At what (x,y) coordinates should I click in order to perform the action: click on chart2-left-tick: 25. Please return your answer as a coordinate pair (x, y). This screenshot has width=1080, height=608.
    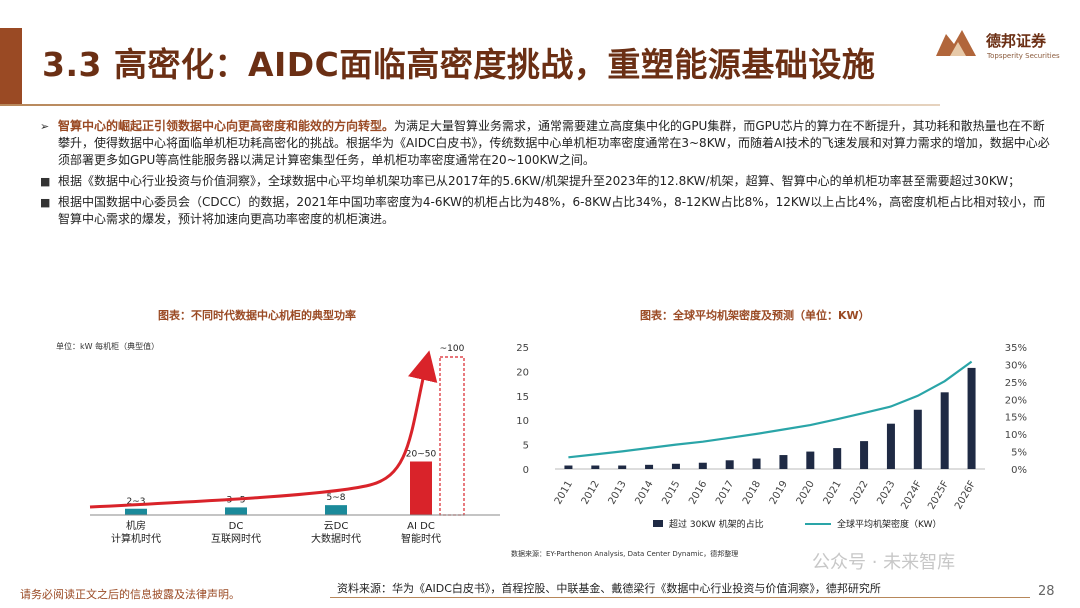
    Looking at the image, I should click on (522, 348).